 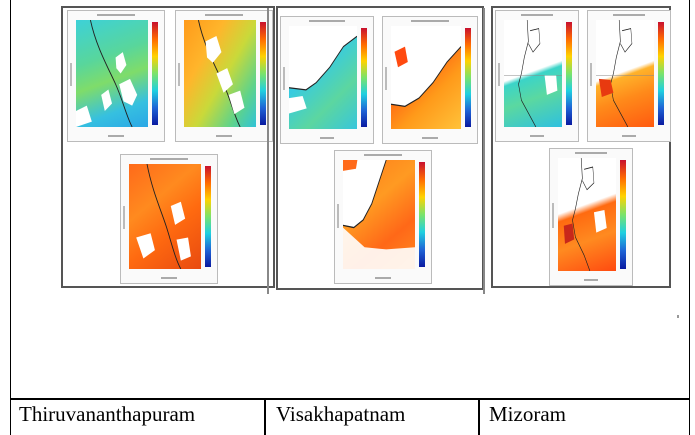 I want to click on label-mizoram: Mizoram, so click(x=527, y=414).